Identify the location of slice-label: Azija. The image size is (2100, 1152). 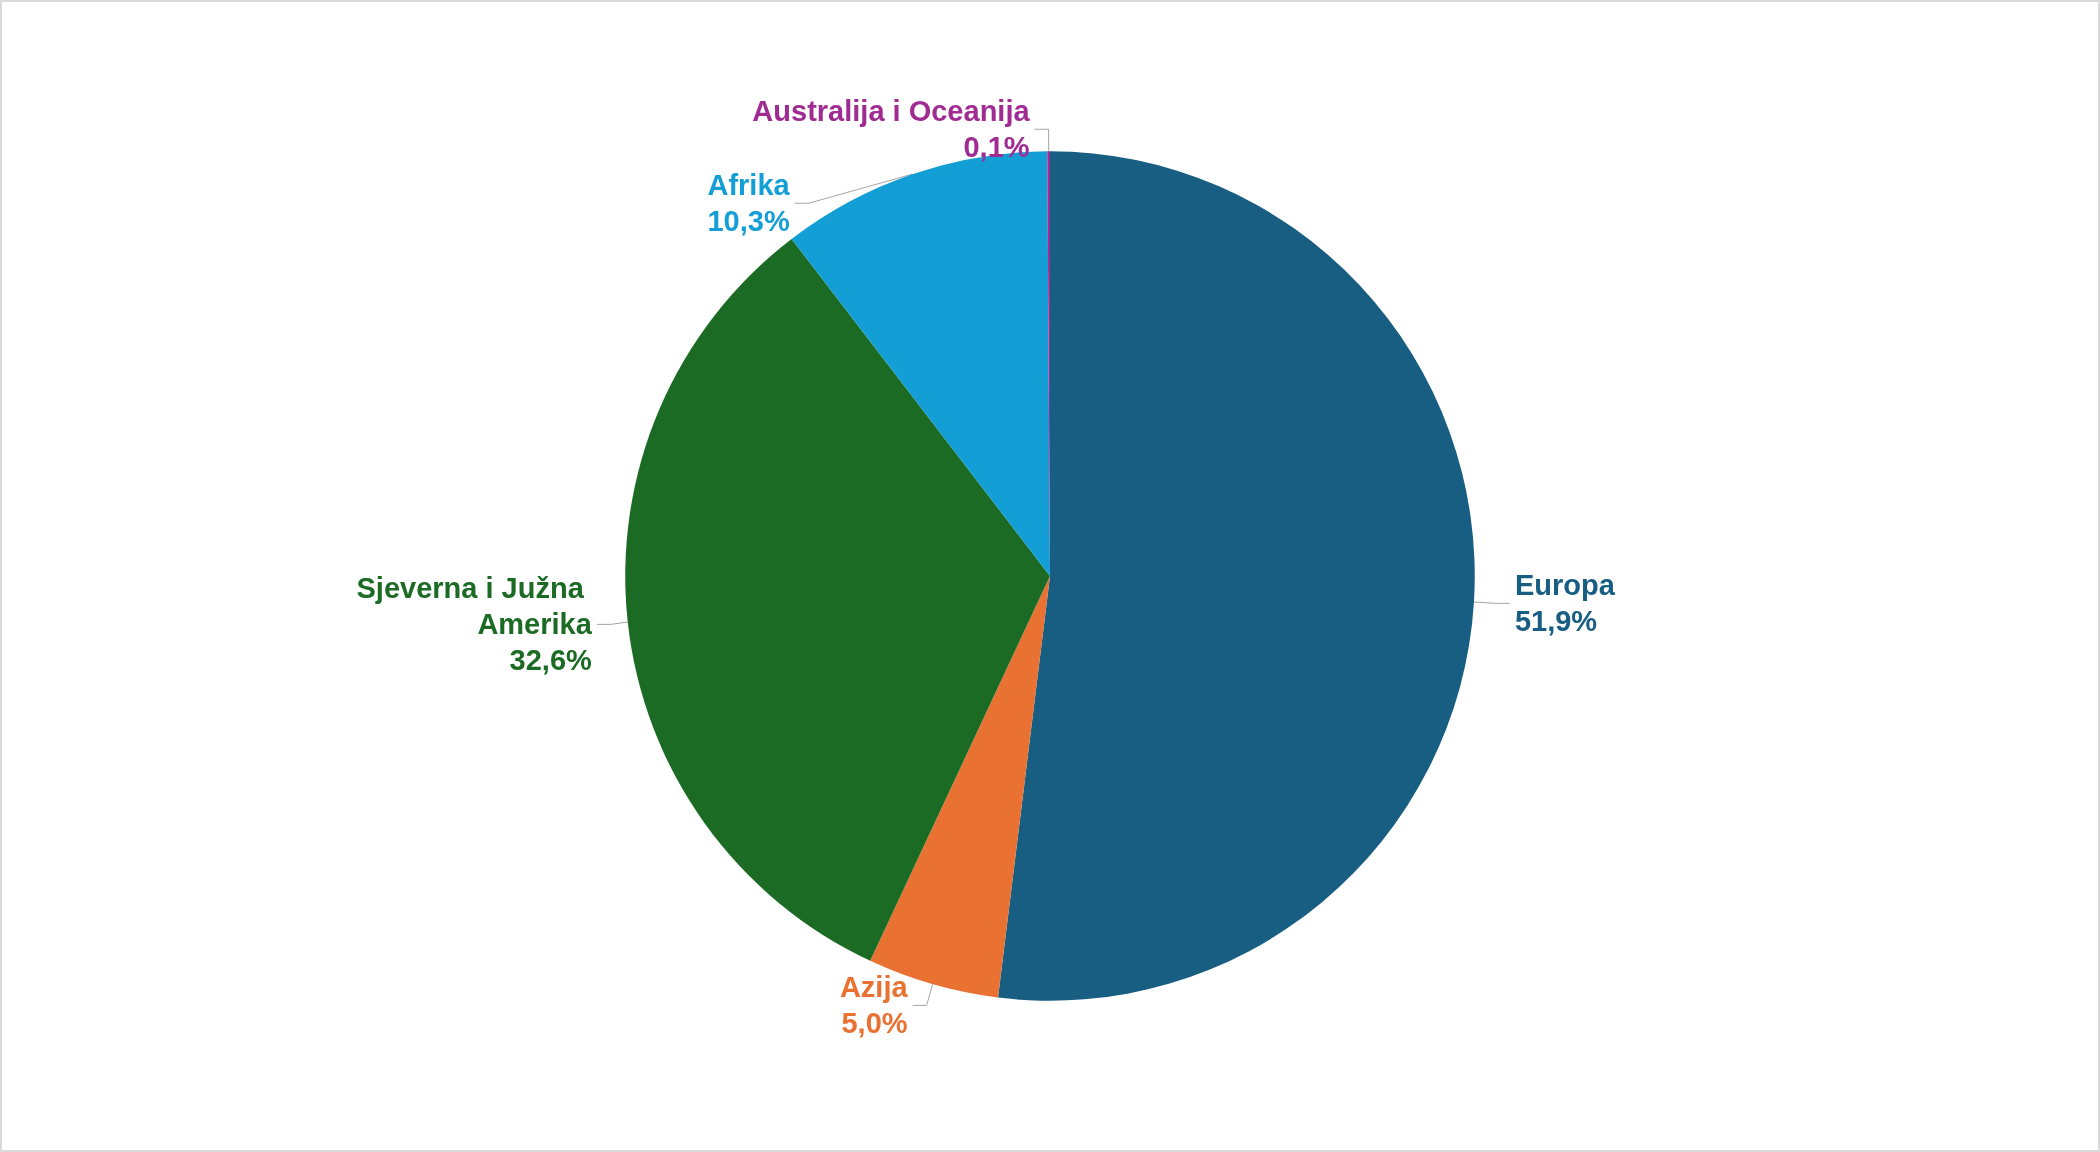
(874, 987).